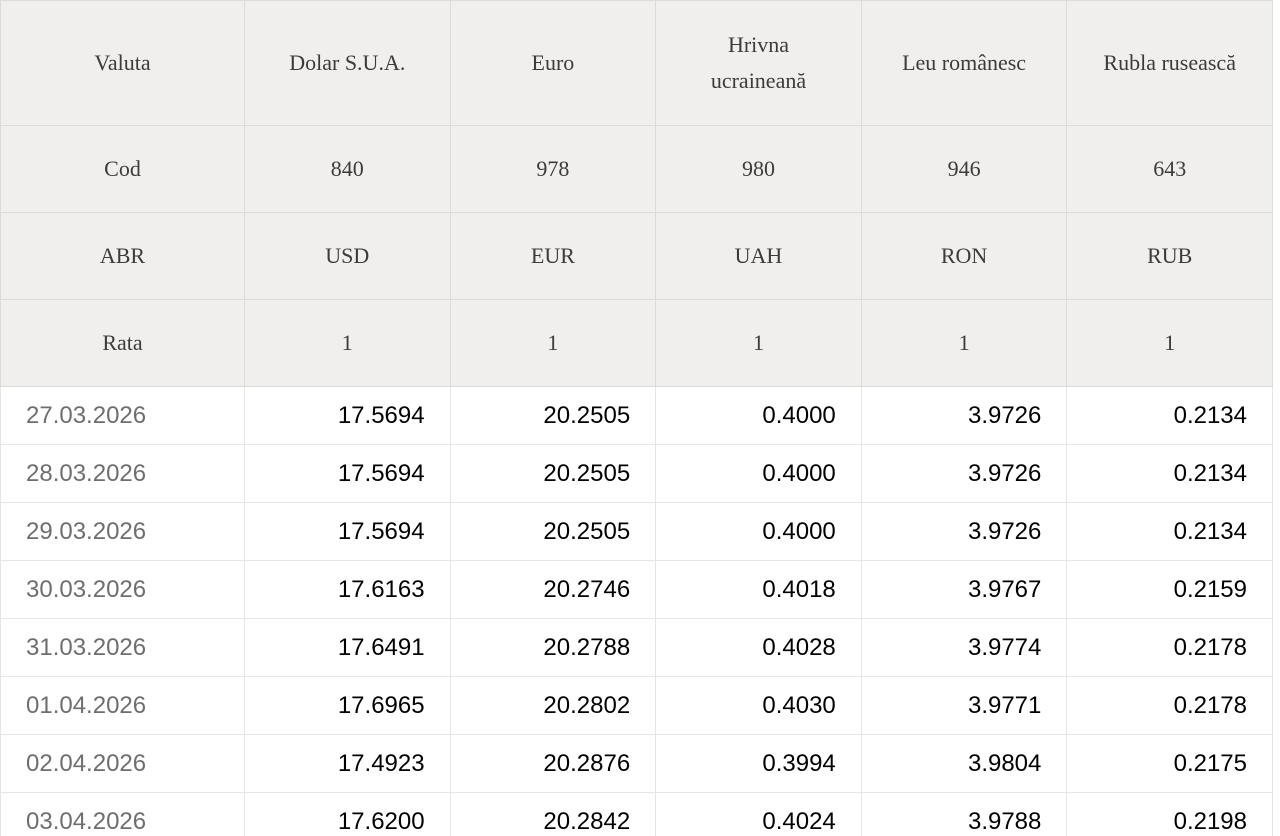 This screenshot has height=836, width=1280. Describe the element at coordinates (1169, 169) in the screenshot. I see `currency-code: 643` at that location.